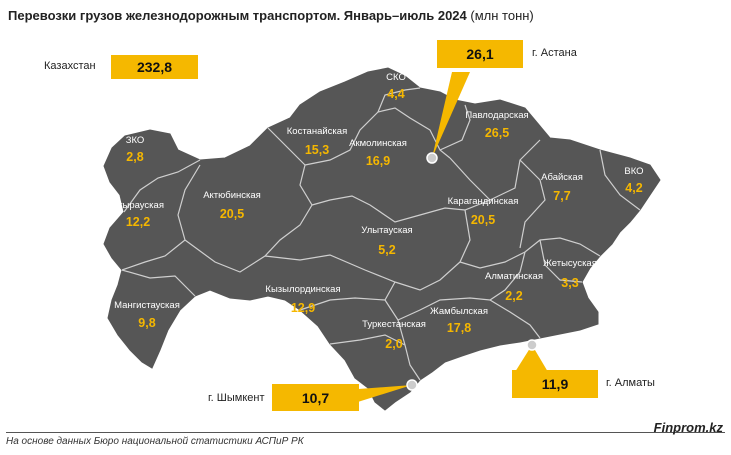  Describe the element at coordinates (394, 324) in the screenshot. I see `region-name-turkestan: Туркестанская` at that location.